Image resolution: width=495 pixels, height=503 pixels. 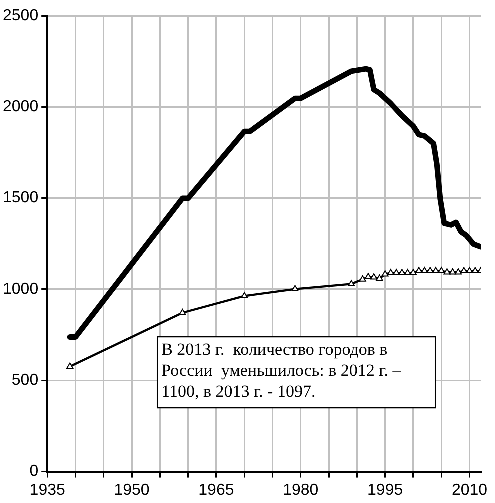 I want to click on x-tick-label: 1965, so click(x=216, y=490).